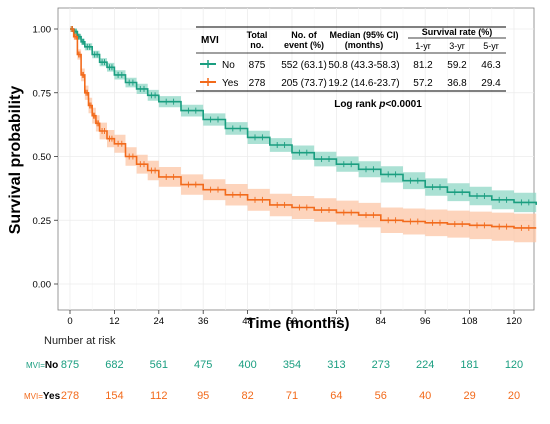 The width and height of the screenshot is (550, 424). I want to click on table-row-no-median: 50.8 (43.3-58.3), so click(363, 65).